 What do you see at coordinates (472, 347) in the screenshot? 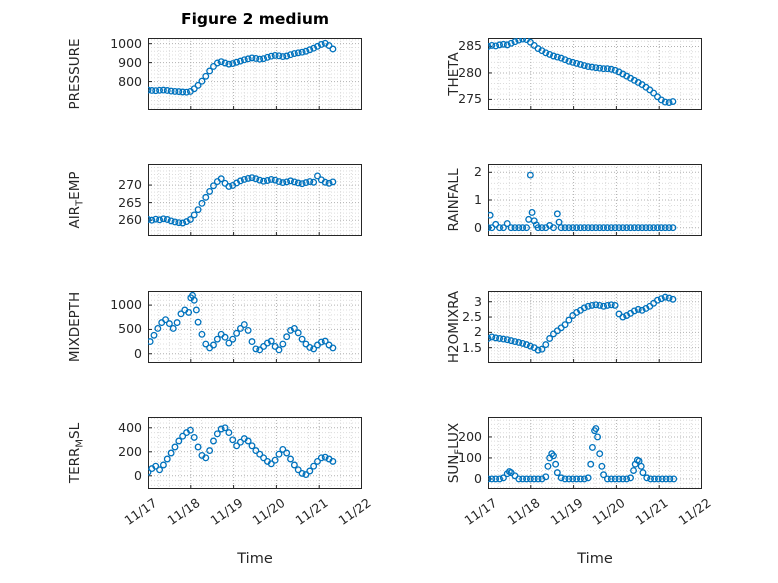
I see `y-tick-label: 1.5` at bounding box center [472, 347].